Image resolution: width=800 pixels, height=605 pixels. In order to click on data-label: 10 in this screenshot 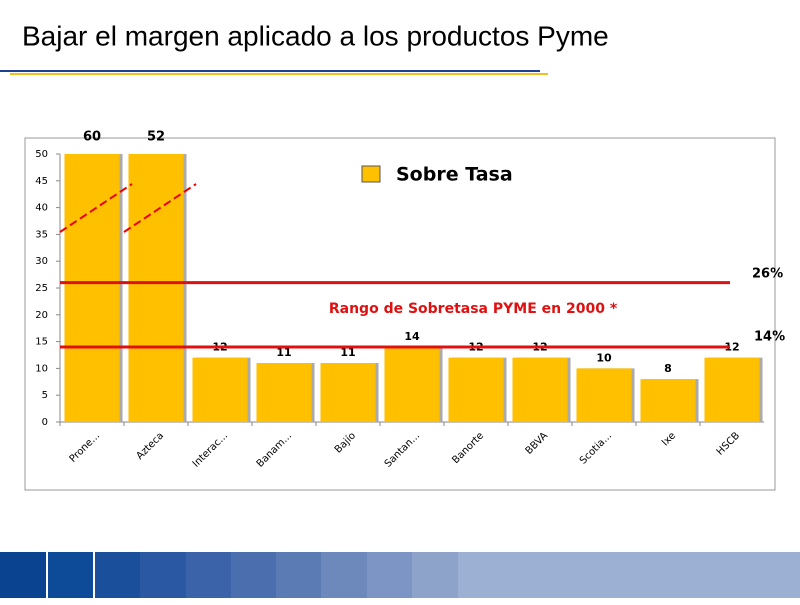, I will do `click(604, 357)`.